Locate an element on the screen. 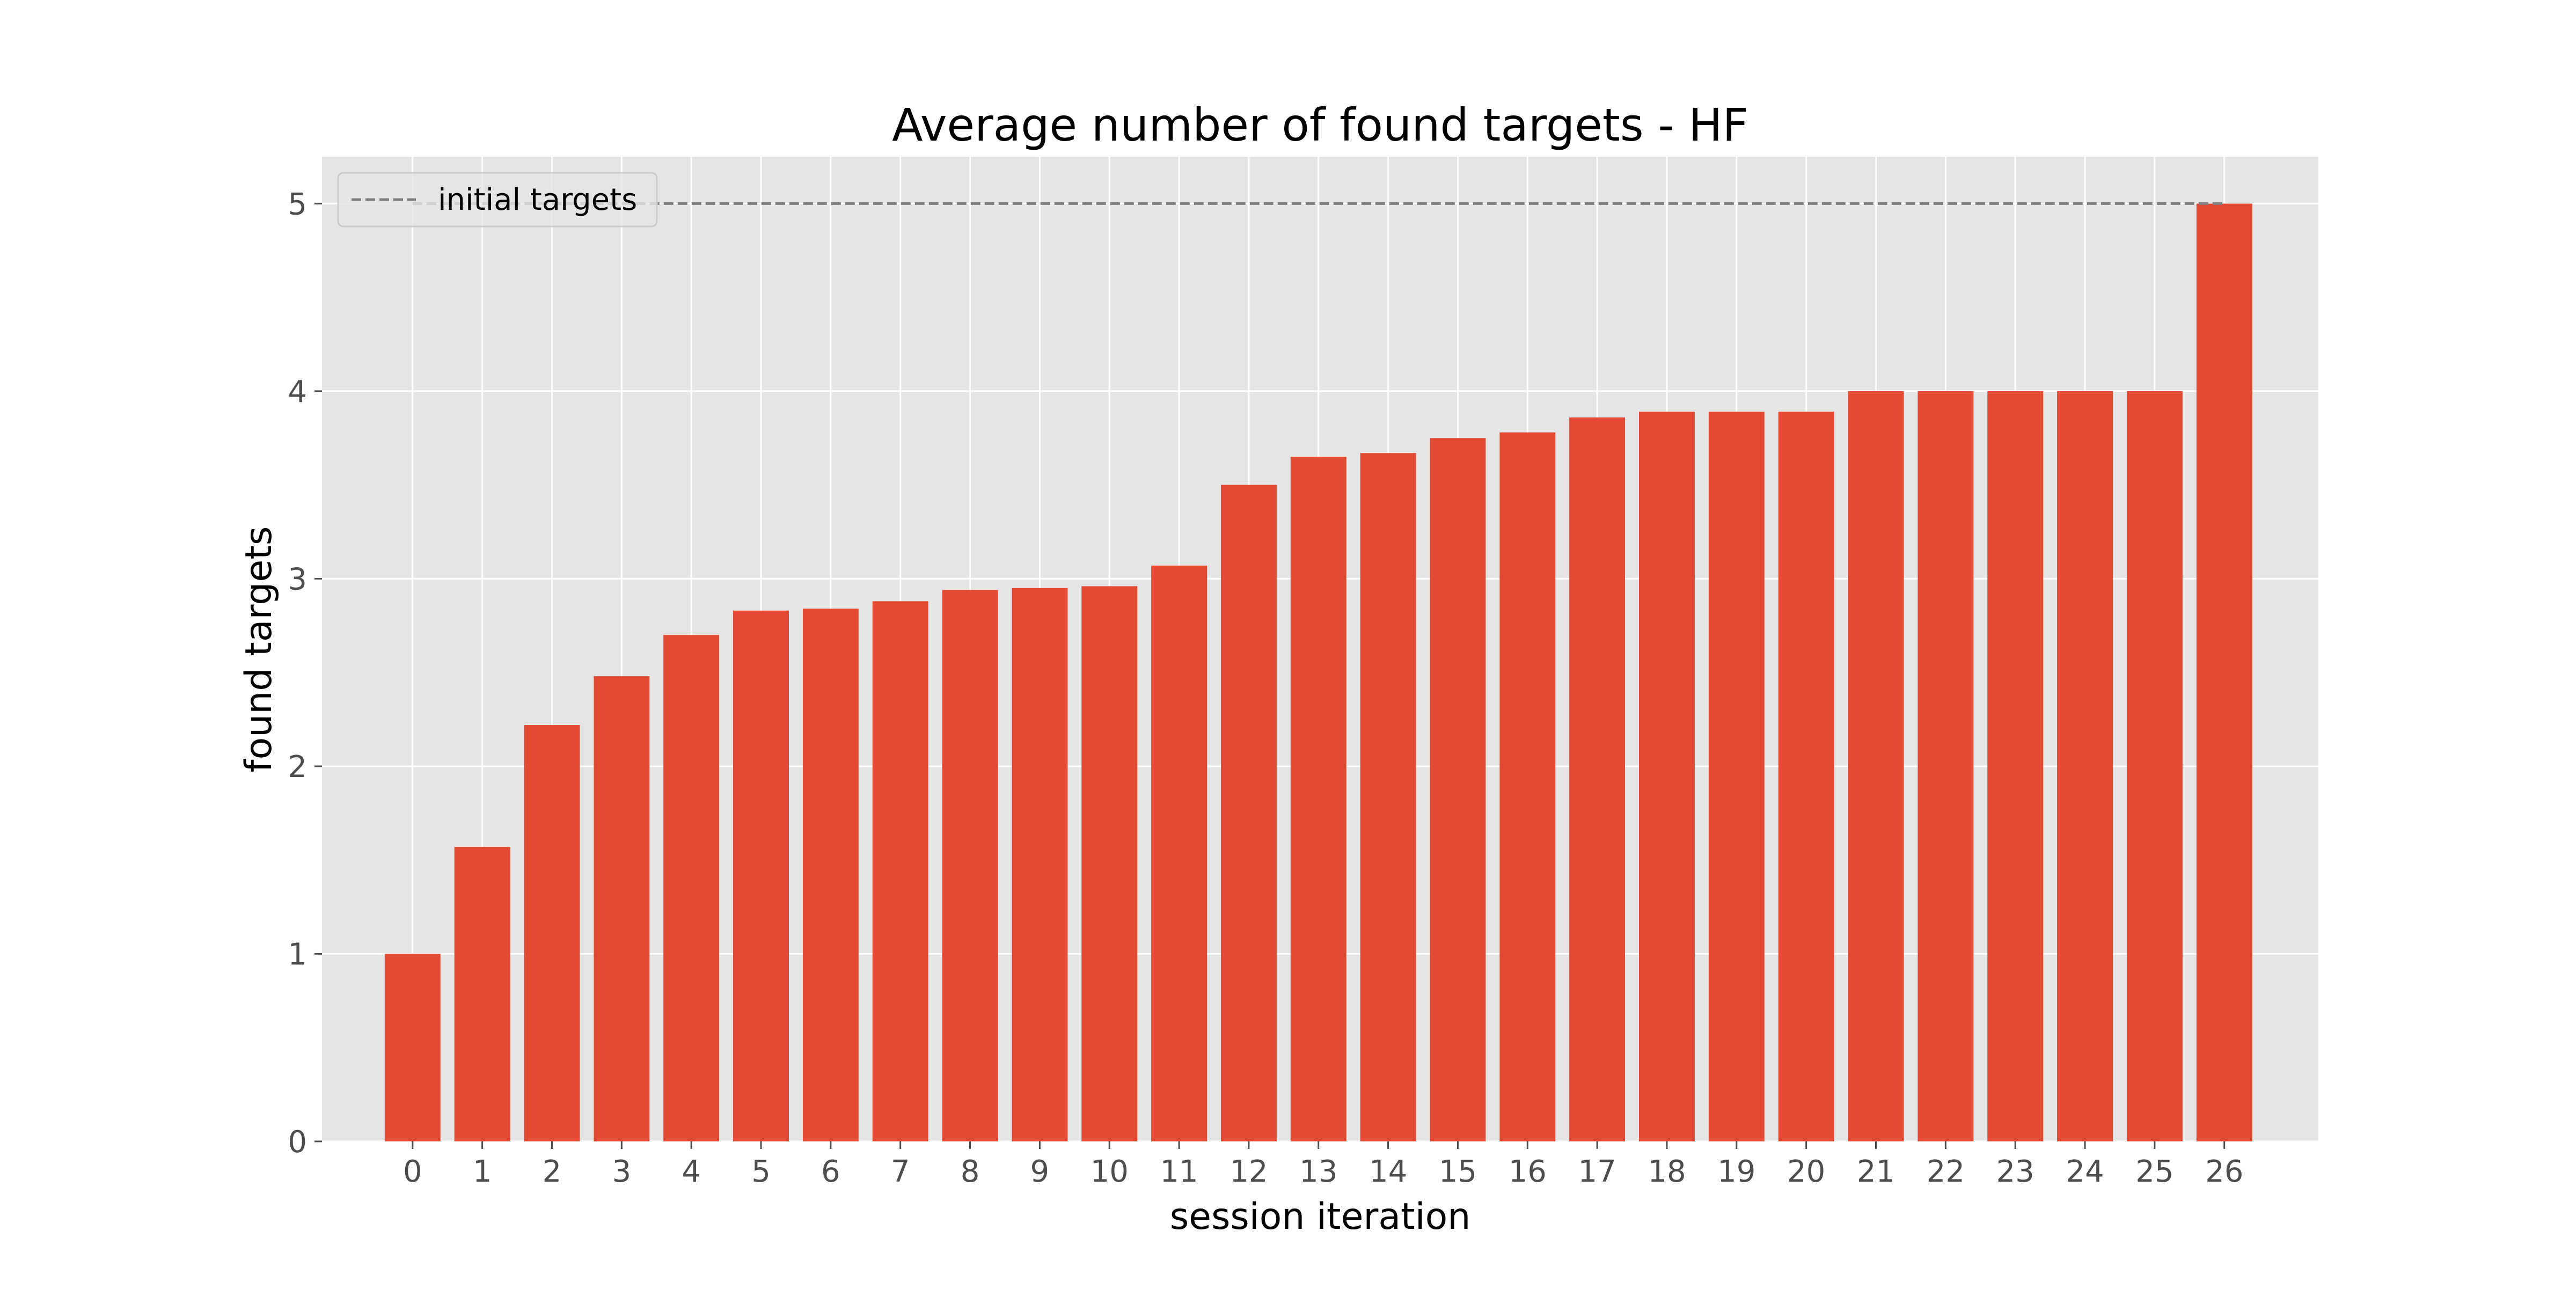 The height and width of the screenshot is (1304, 2576). y-tick-label: 2 is located at coordinates (297, 767).